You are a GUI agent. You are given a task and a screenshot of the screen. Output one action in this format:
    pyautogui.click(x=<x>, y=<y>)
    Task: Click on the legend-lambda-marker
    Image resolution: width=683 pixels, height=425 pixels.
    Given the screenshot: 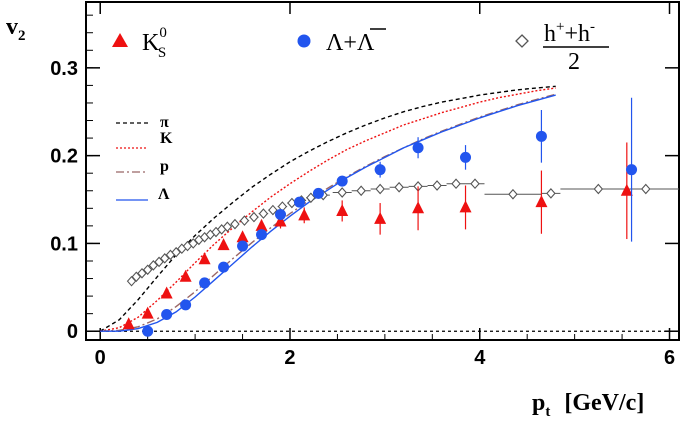 What is the action you would take?
    pyautogui.click(x=304, y=41)
    